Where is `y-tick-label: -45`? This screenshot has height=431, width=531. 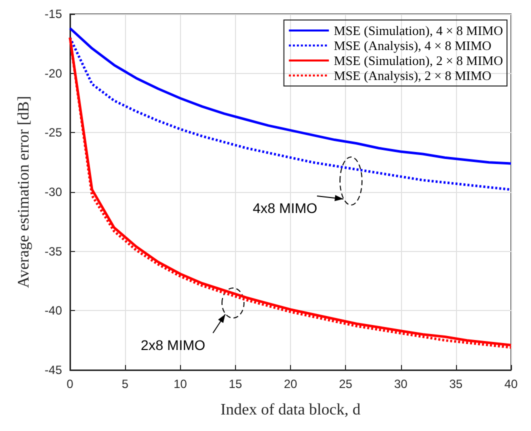 y-tick-label: -45 is located at coordinates (53, 370).